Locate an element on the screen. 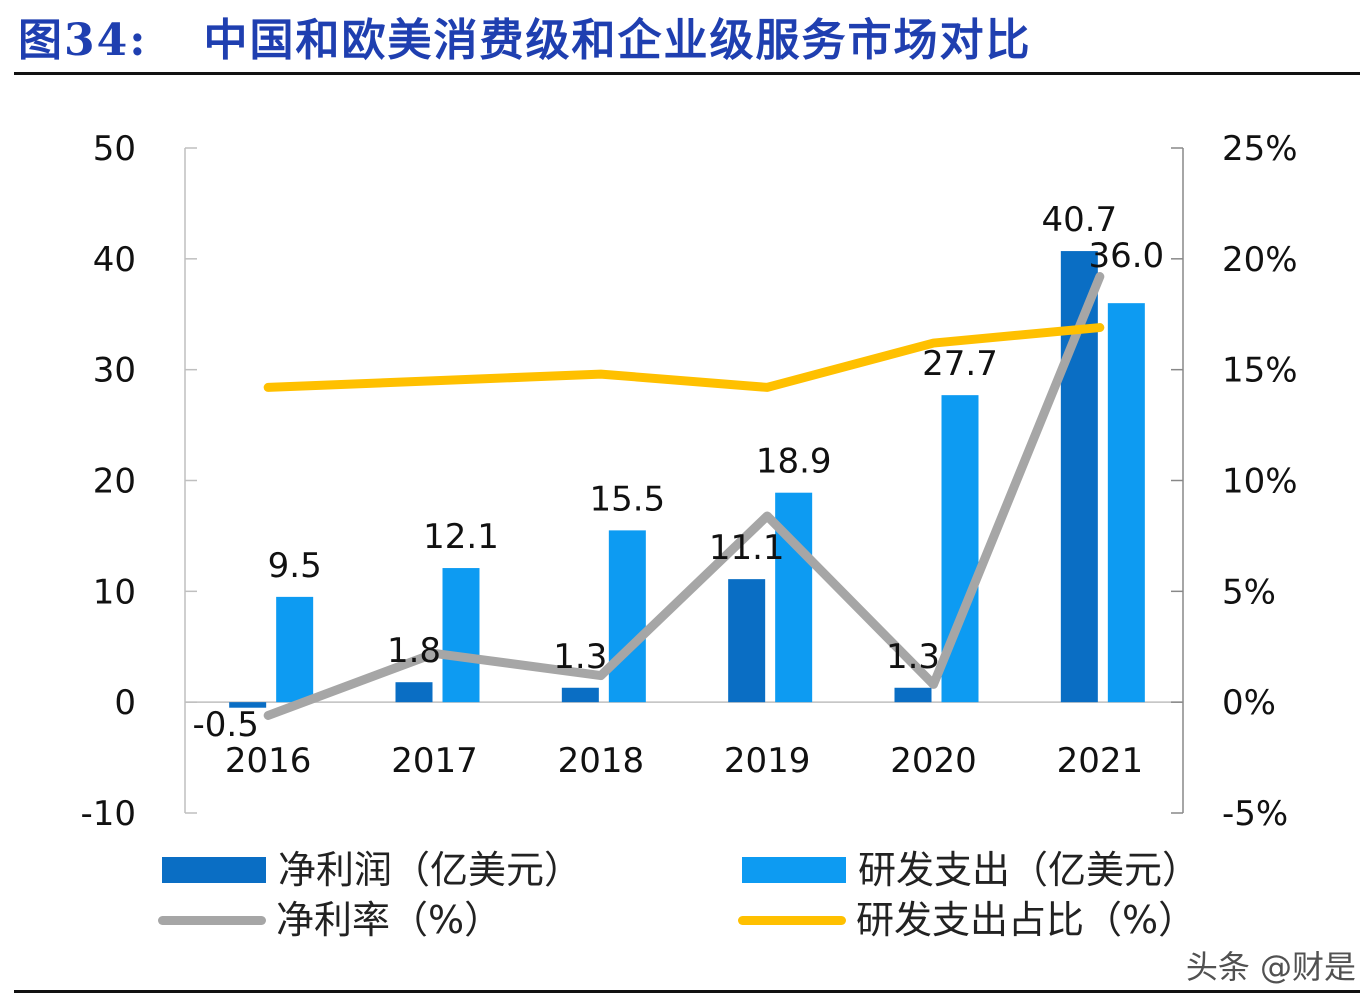 Image resolution: width=1372 pixels, height=1002 pixels. legend-rd: 研发支出（亿美元） is located at coordinates (971, 870).